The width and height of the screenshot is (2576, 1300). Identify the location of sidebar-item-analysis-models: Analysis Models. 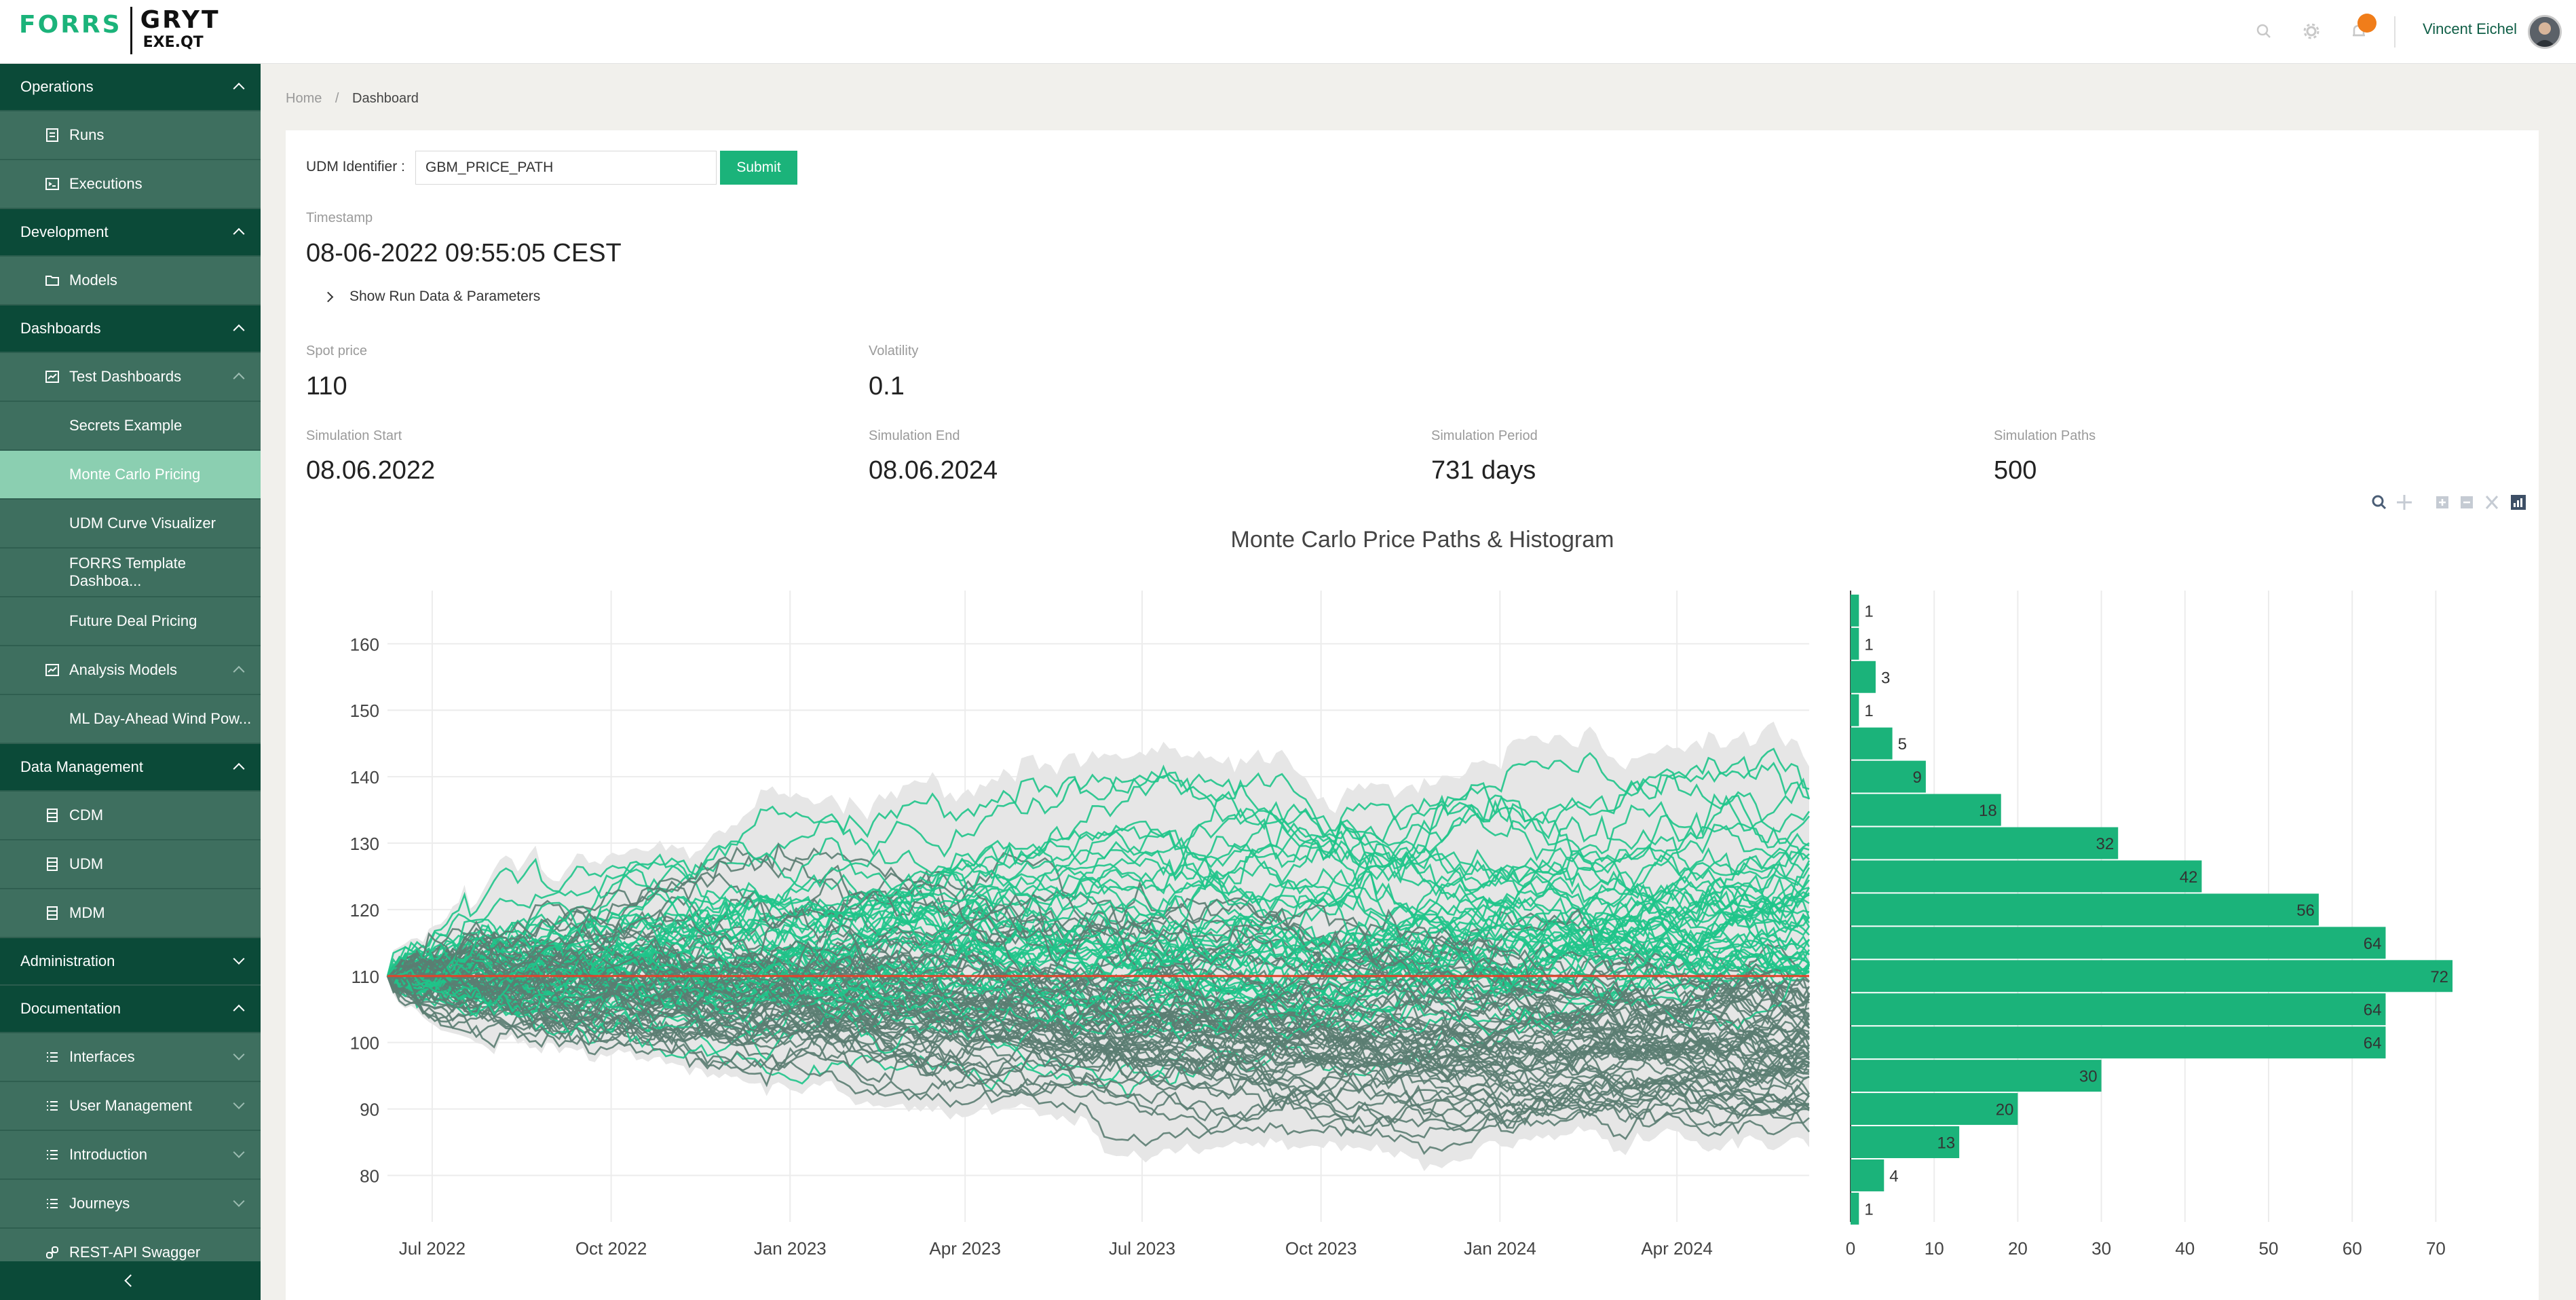
(130, 670).